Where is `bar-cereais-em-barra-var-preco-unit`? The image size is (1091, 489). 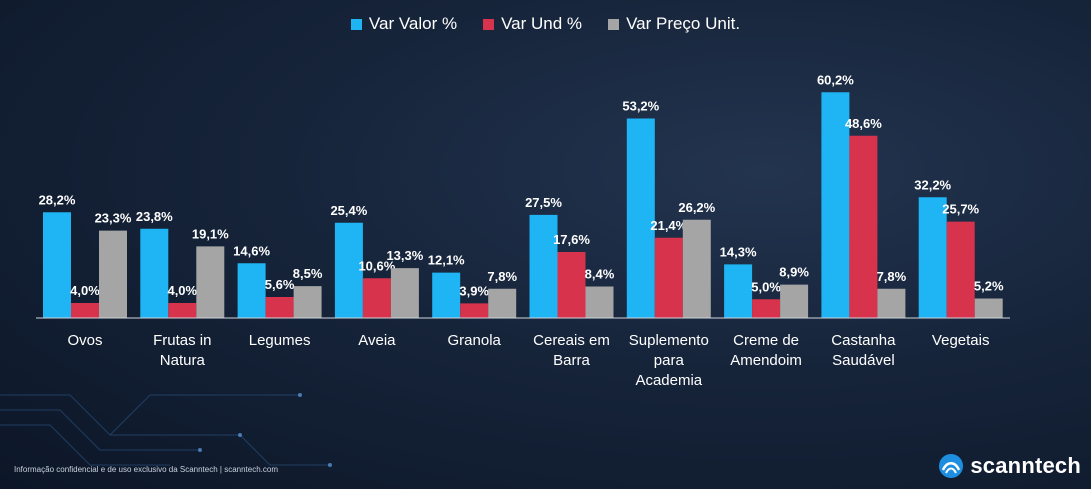 bar-cereais-em-barra-var-preco-unit is located at coordinates (599, 302).